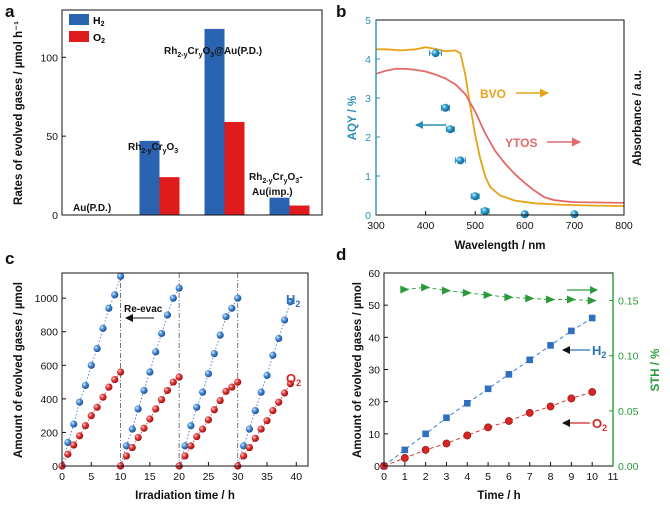 The width and height of the screenshot is (670, 507). I want to click on d-ytick-label: 60, so click(374, 274).